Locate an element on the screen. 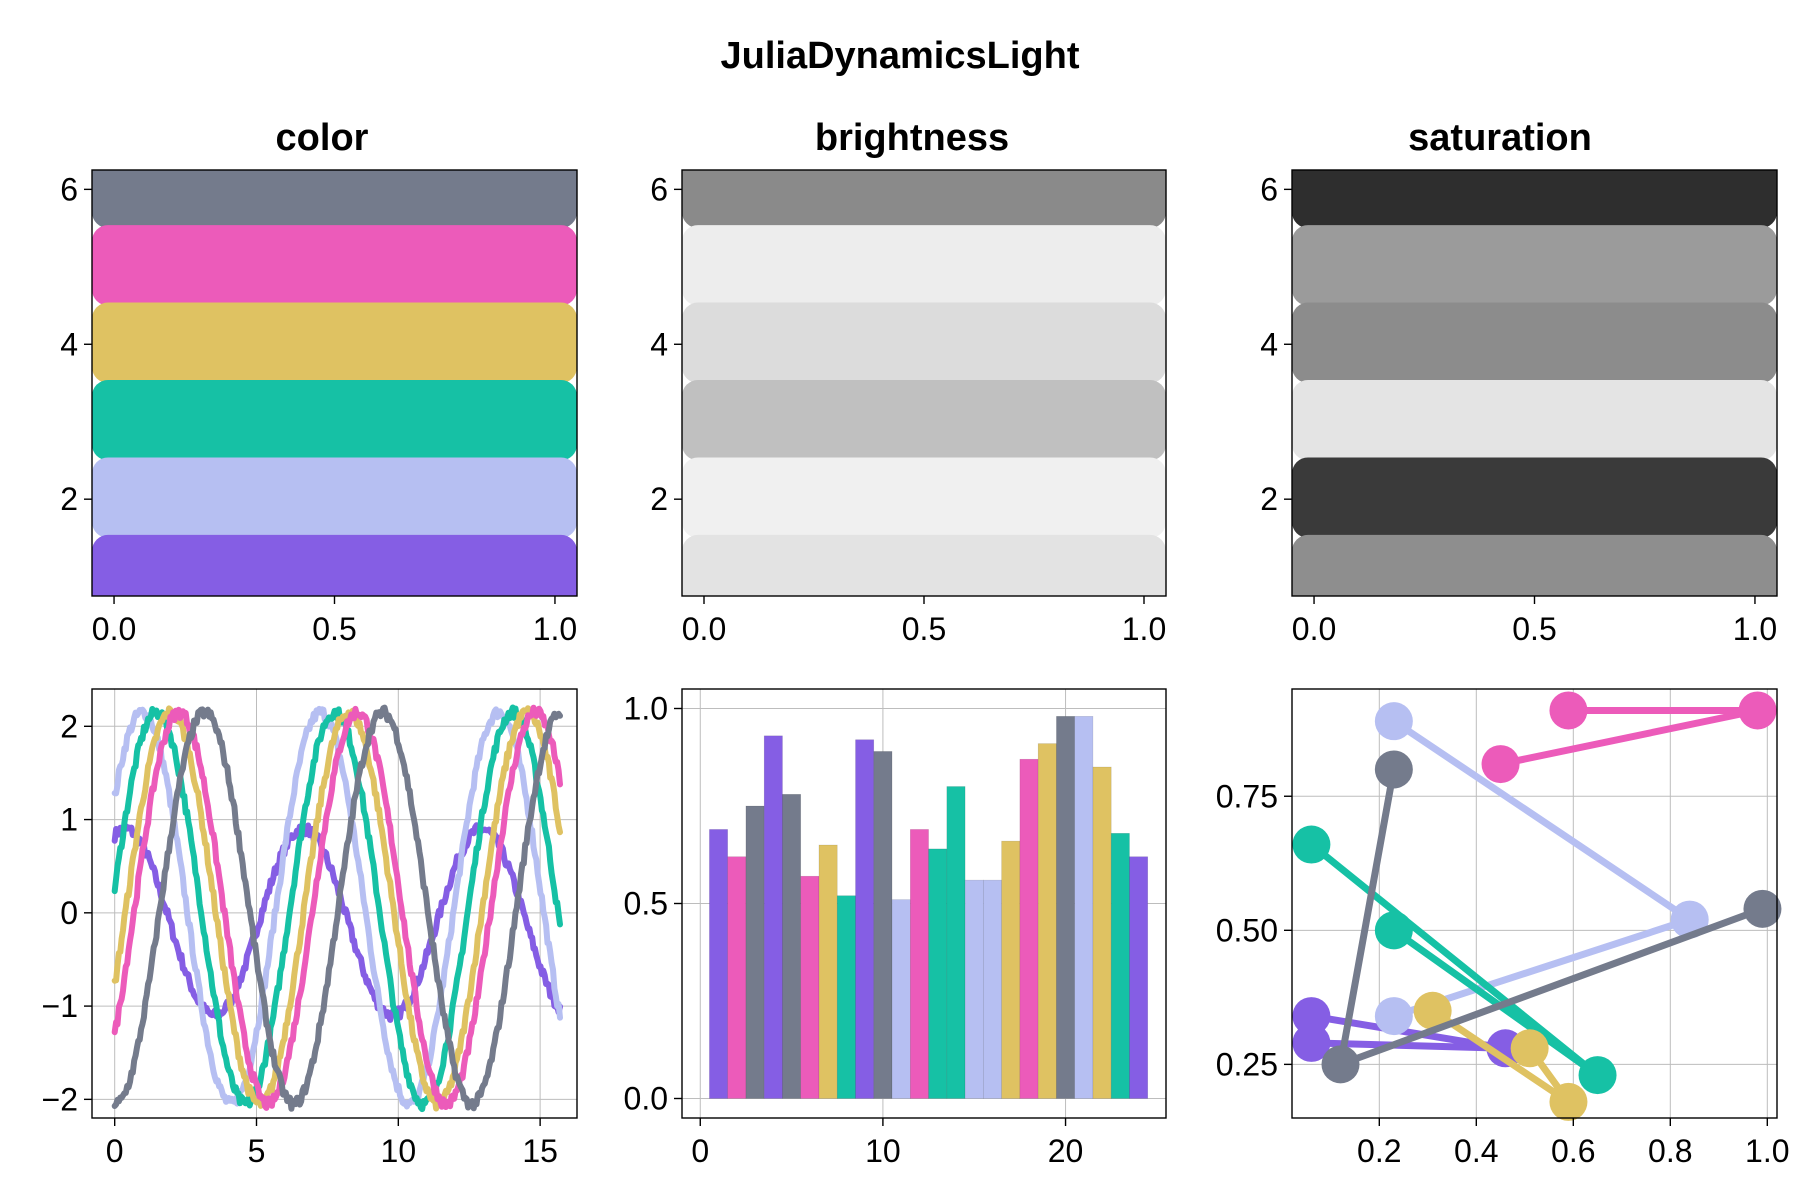 The width and height of the screenshot is (1800, 1200). color-xtick-label-0: 0.0 is located at coordinates (114, 629).